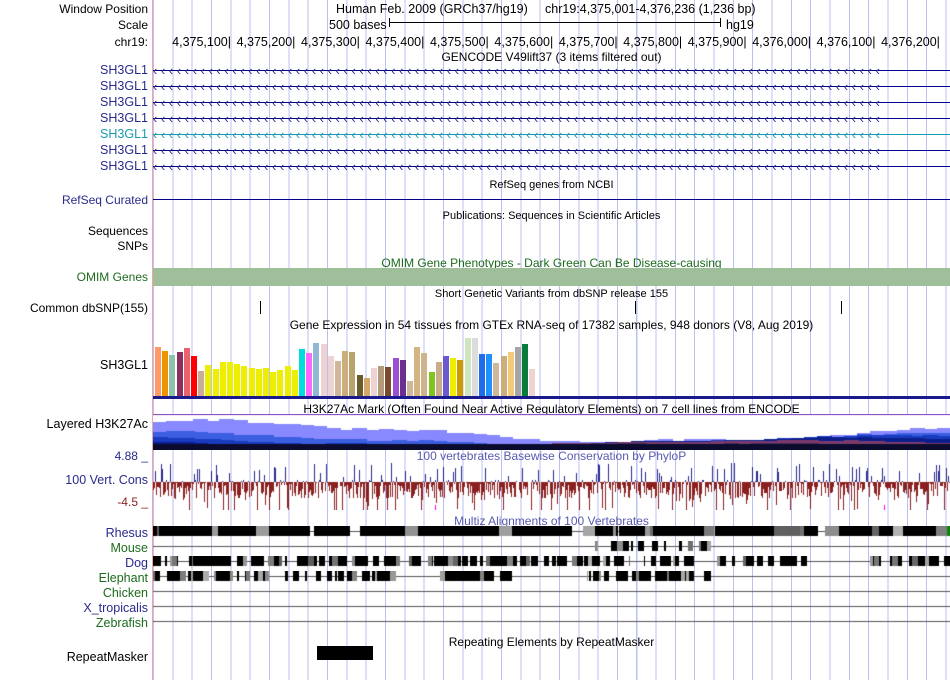 This screenshot has height=680, width=950. Describe the element at coordinates (551, 432) in the screenshot. I see `h3k27ac-signal-chart` at that location.